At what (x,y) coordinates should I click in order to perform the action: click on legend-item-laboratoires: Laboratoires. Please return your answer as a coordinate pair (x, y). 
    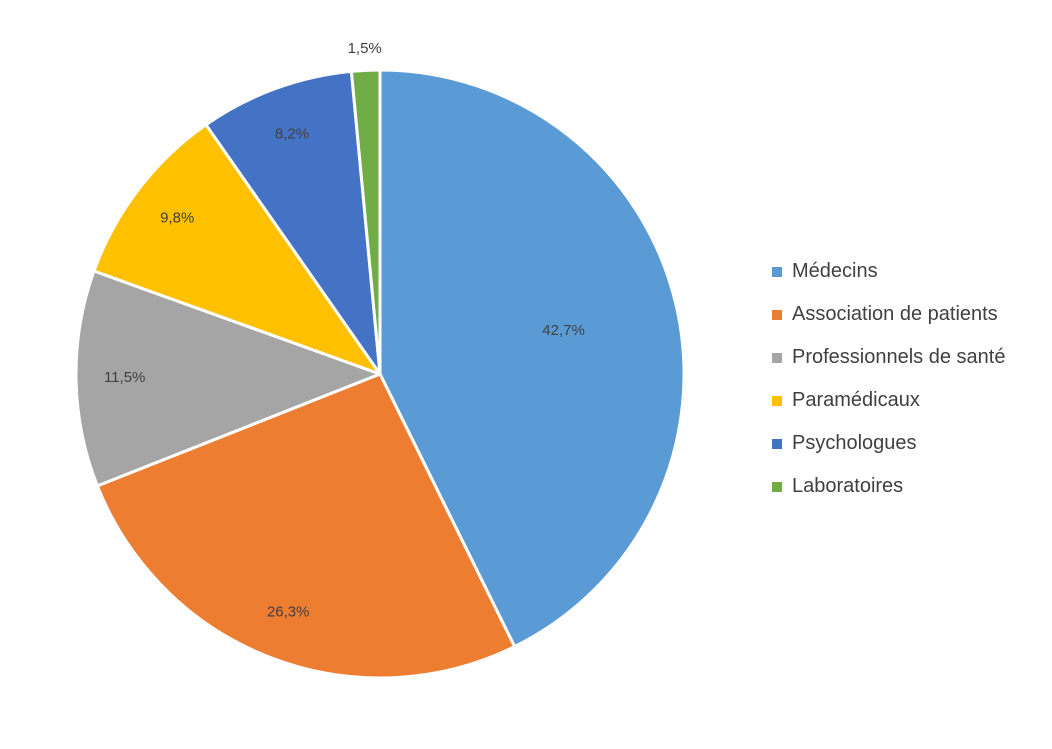
    Looking at the image, I should click on (909, 486).